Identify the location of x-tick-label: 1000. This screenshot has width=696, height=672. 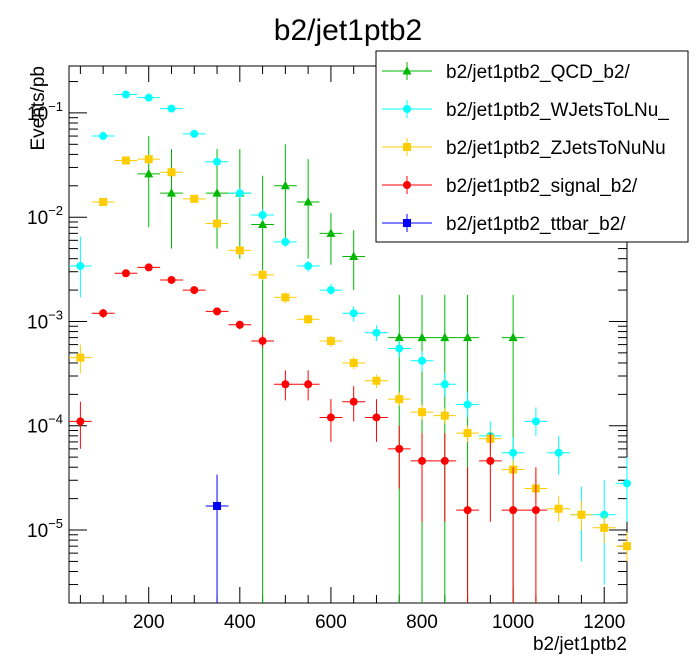
(513, 622).